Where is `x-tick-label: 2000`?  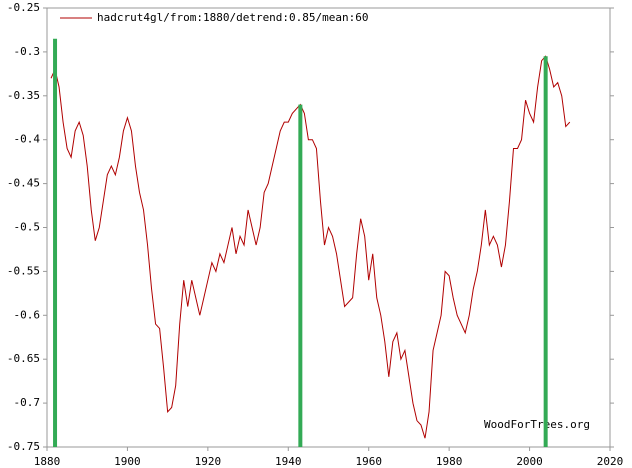 x-tick-label: 2000 is located at coordinates (529, 461).